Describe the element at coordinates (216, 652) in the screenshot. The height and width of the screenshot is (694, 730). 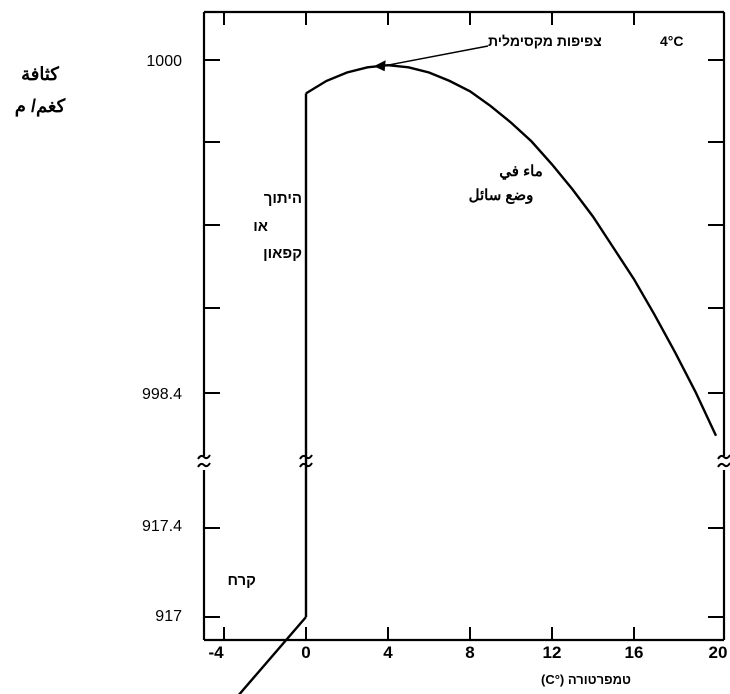
I see `x-tick-label: -4` at that location.